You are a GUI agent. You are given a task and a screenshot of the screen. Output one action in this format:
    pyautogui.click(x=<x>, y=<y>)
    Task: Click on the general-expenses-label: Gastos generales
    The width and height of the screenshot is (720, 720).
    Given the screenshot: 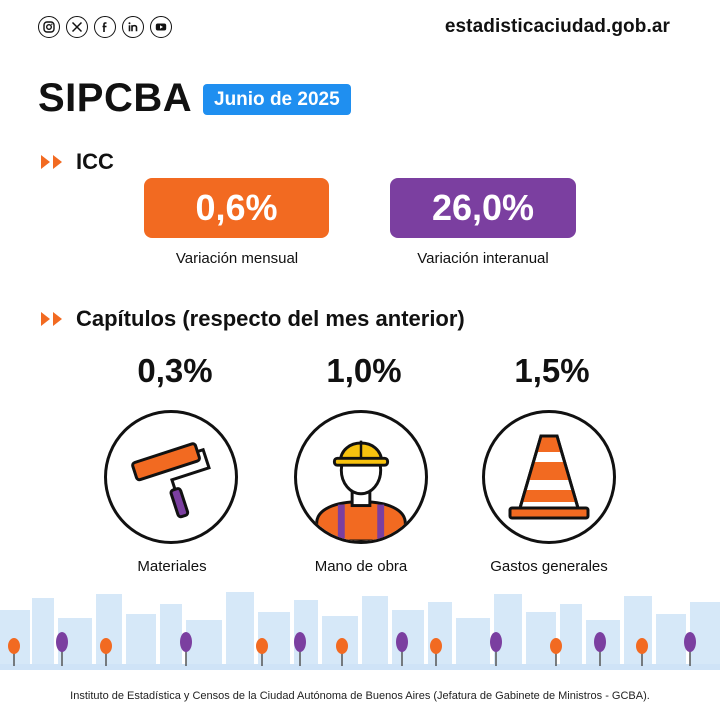 What is the action you would take?
    pyautogui.click(x=549, y=566)
    